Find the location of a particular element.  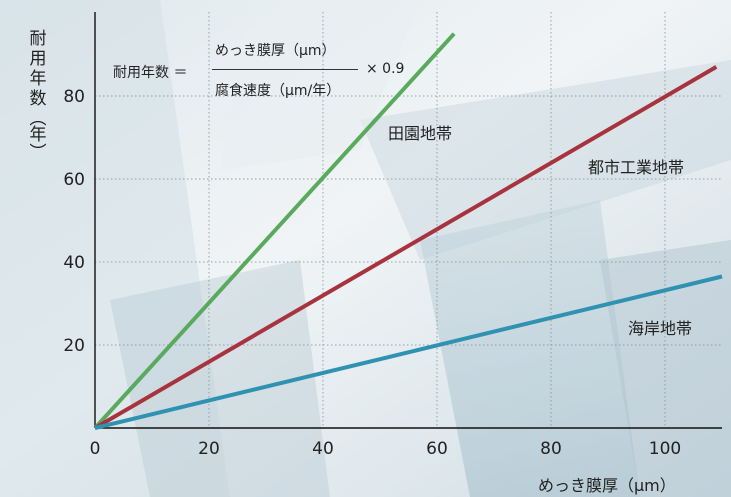

y-axis-label-char: ︶ is located at coordinates (38, 153).